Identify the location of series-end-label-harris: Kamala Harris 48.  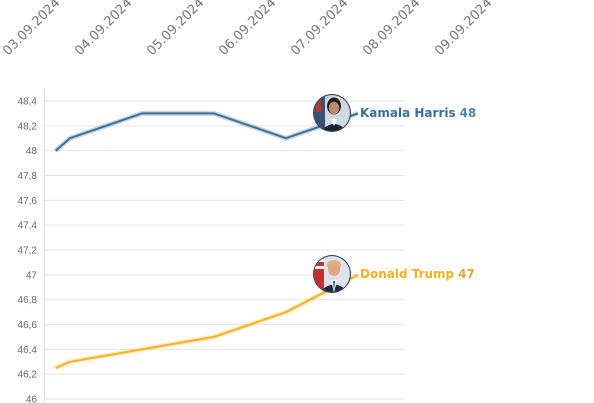
(418, 113).